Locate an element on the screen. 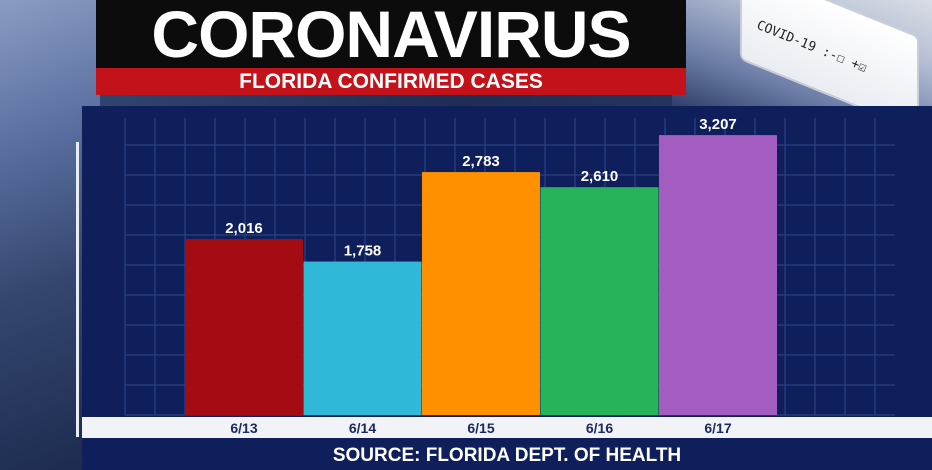  x-tick-label: 6/16 is located at coordinates (599, 428).